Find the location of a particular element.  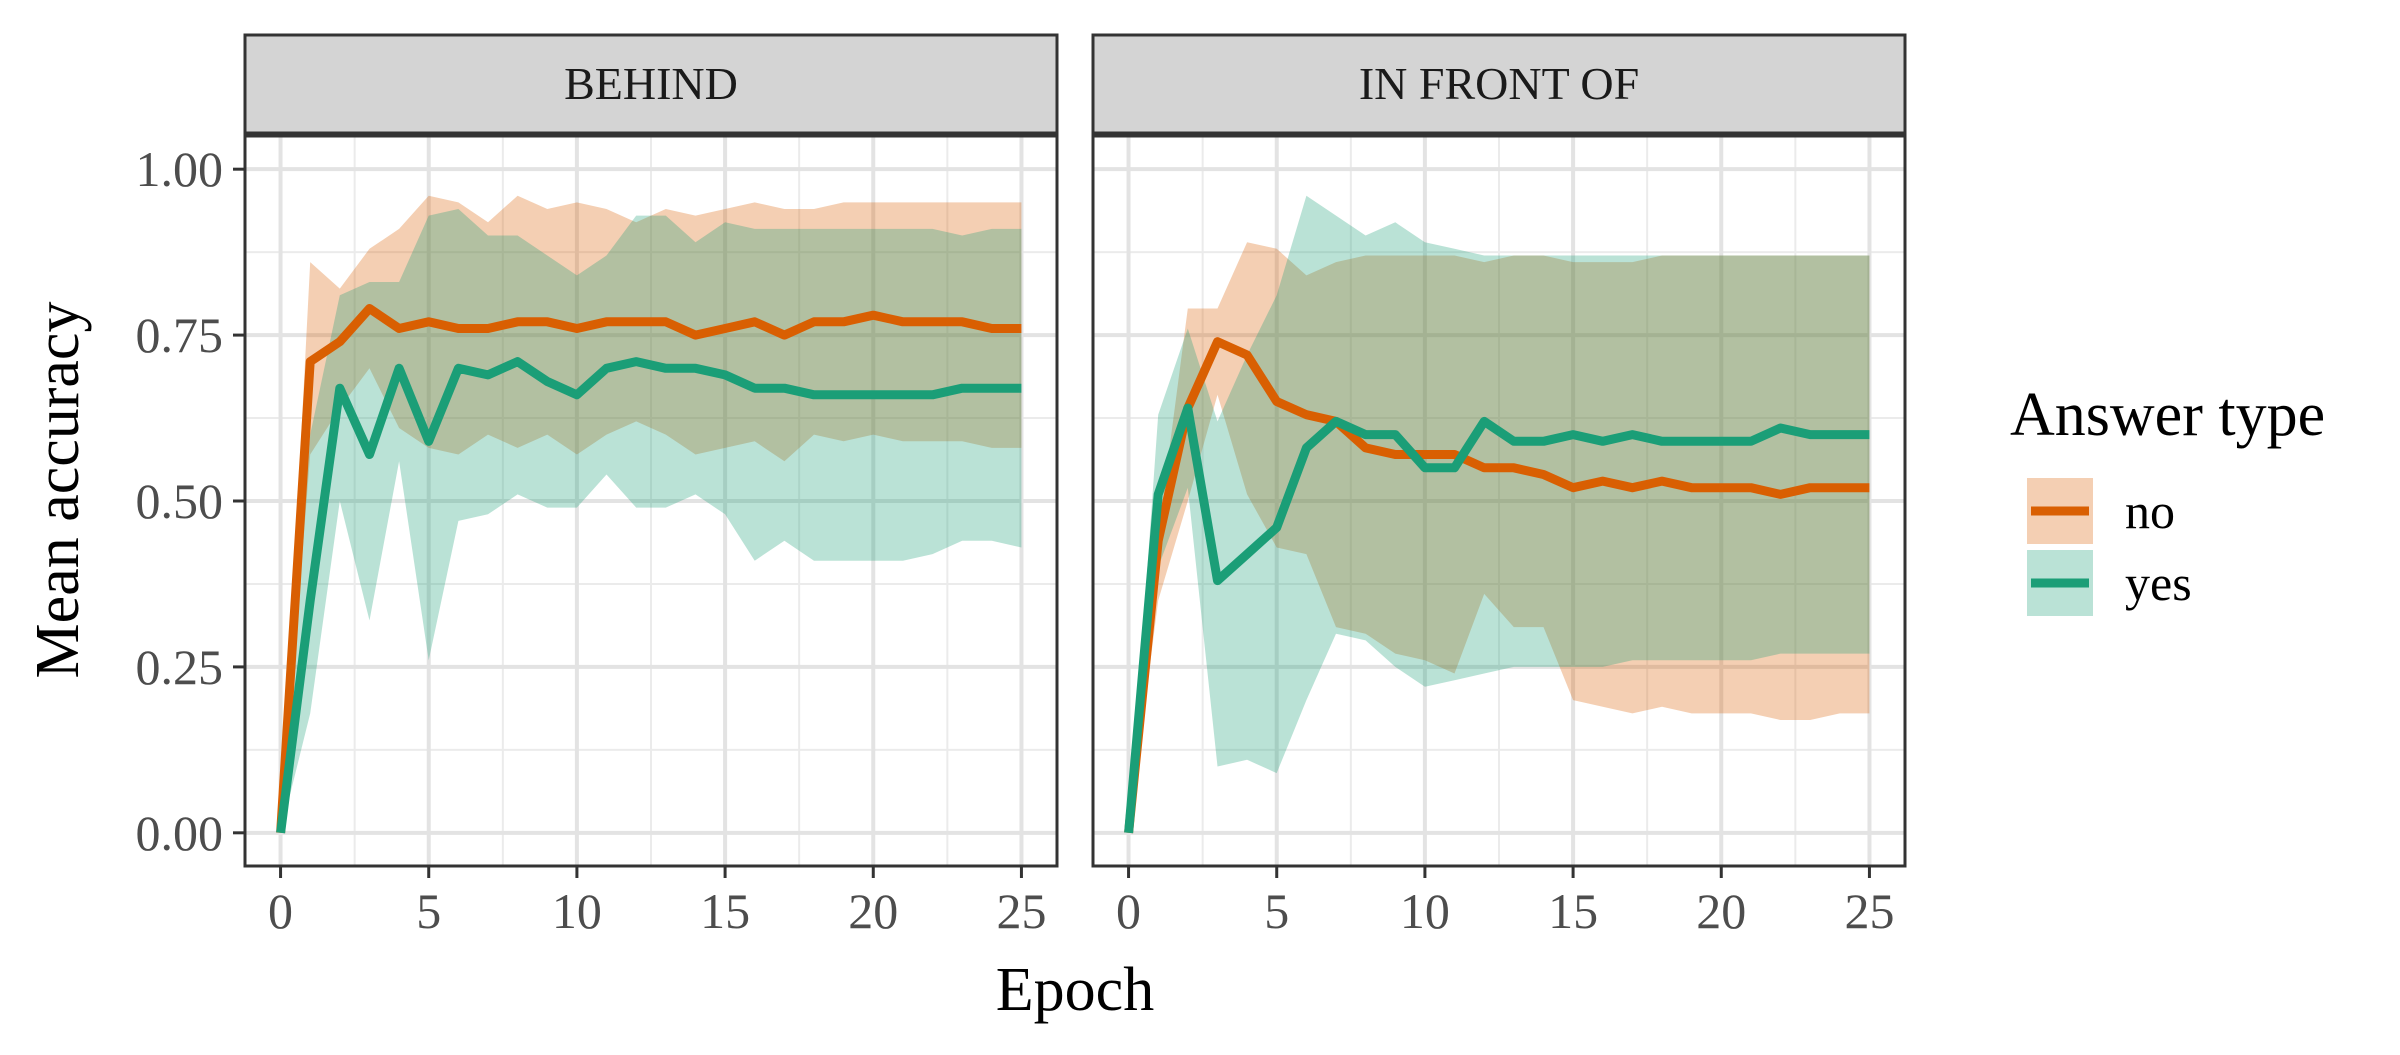

y-tick-label: 0.25 is located at coordinates (180, 667).